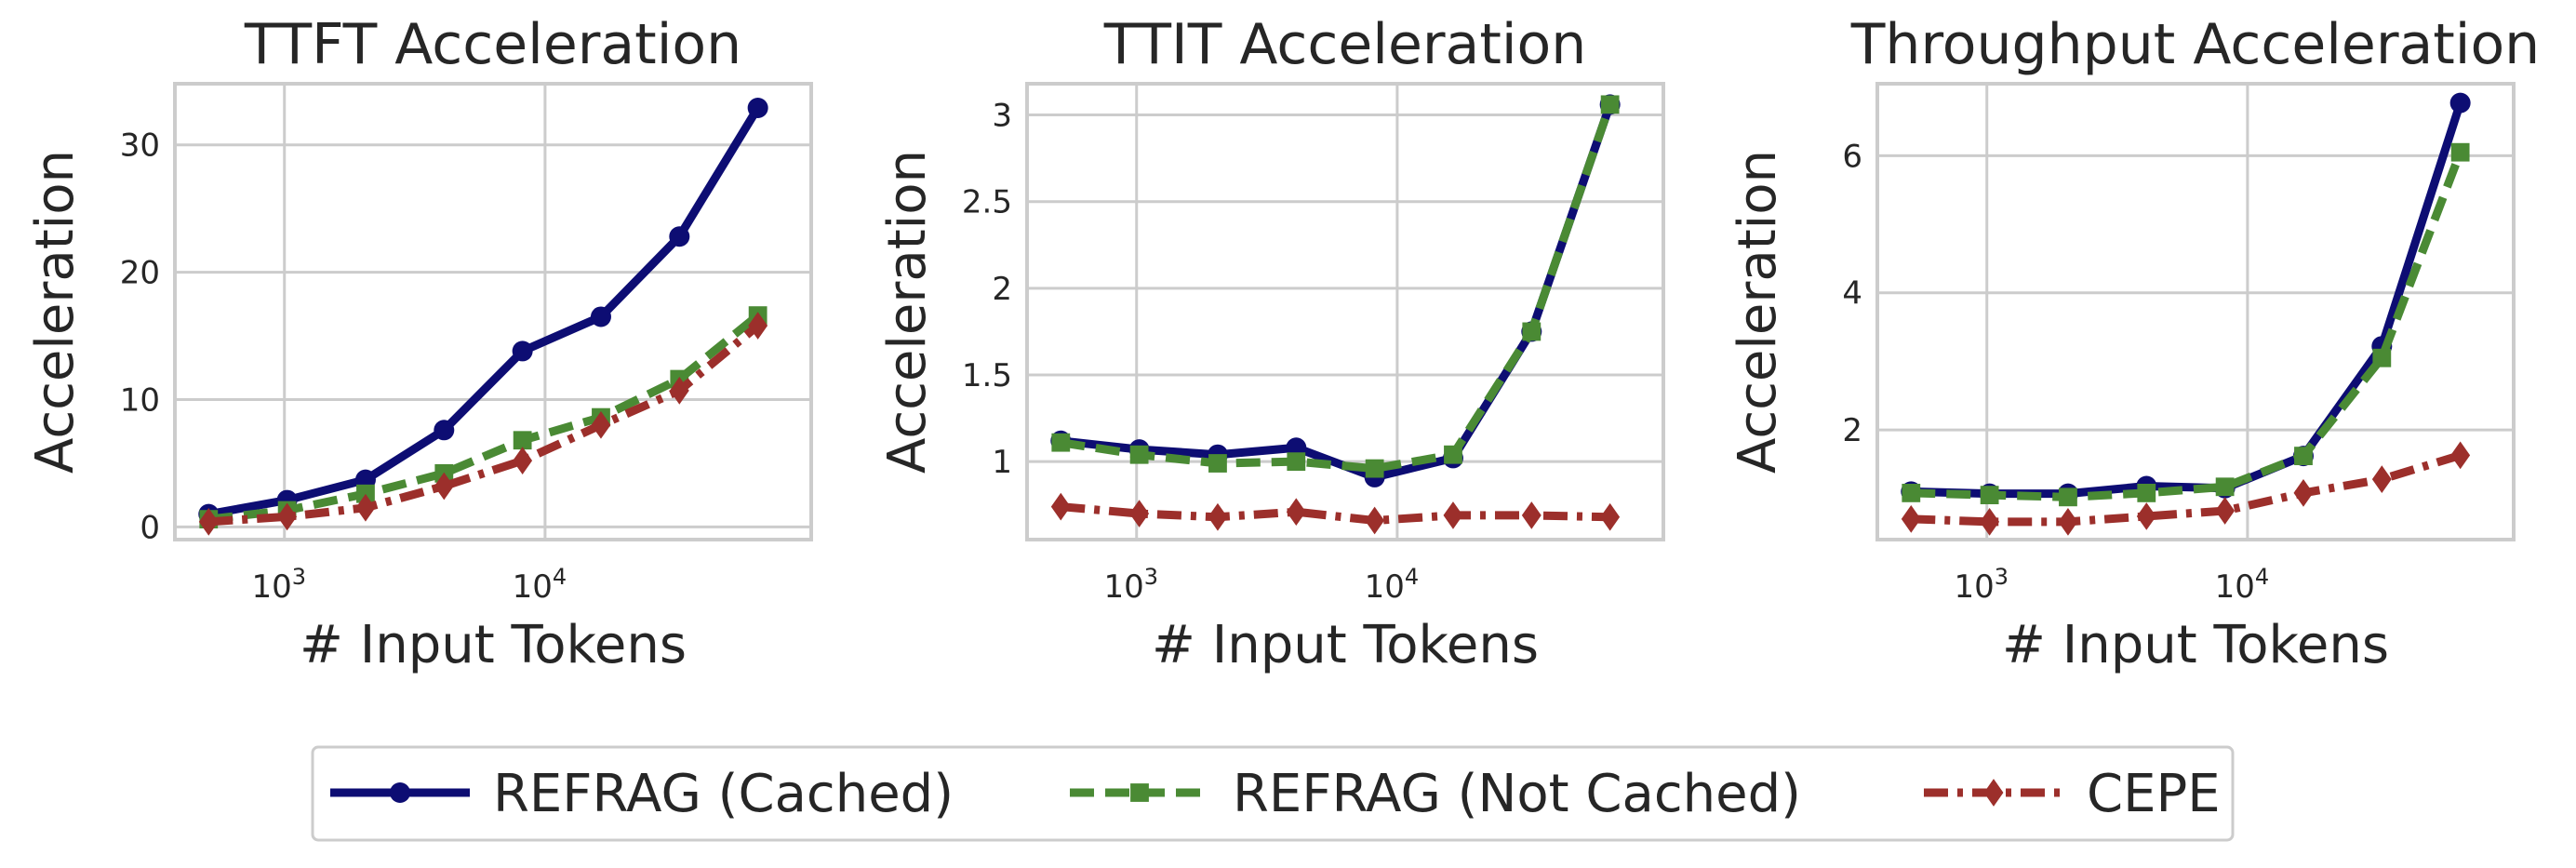 This screenshot has height=868, width=2576. What do you see at coordinates (1517, 794) in the screenshot?
I see `legend-label: REFRAG (Not Cached)` at bounding box center [1517, 794].